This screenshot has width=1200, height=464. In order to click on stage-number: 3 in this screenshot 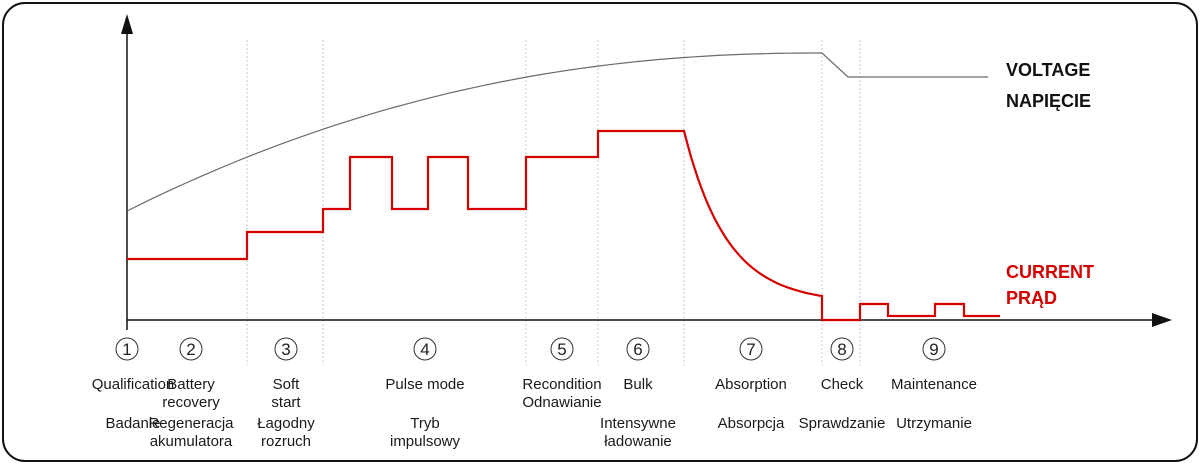, I will do `click(285, 349)`.